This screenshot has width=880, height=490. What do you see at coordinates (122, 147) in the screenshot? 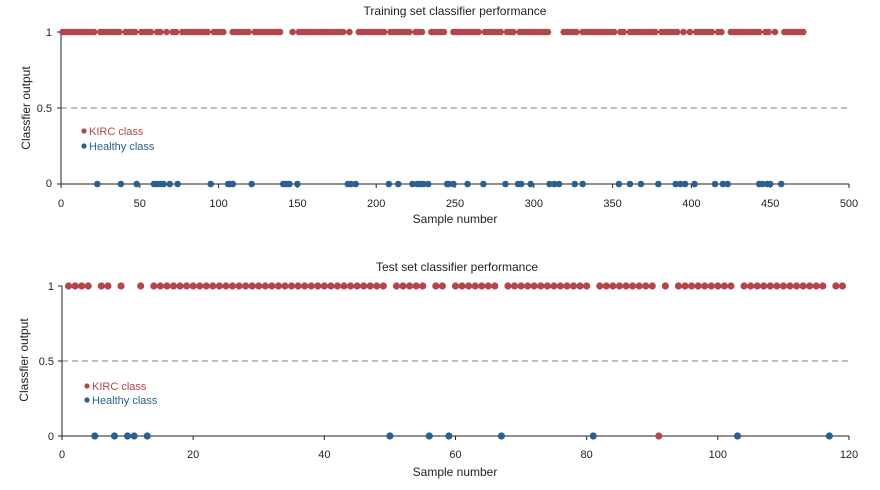
I see `legend-label-healthy: Healthy class` at bounding box center [122, 147].